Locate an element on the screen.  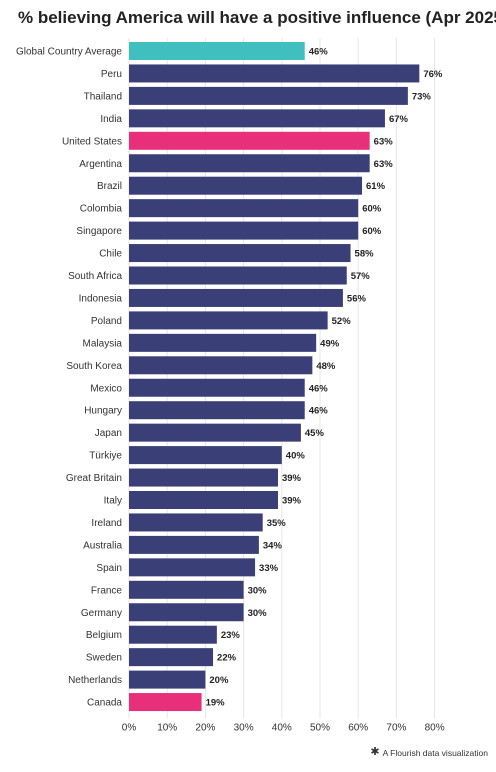
category-label: Hungary is located at coordinates (103, 411).